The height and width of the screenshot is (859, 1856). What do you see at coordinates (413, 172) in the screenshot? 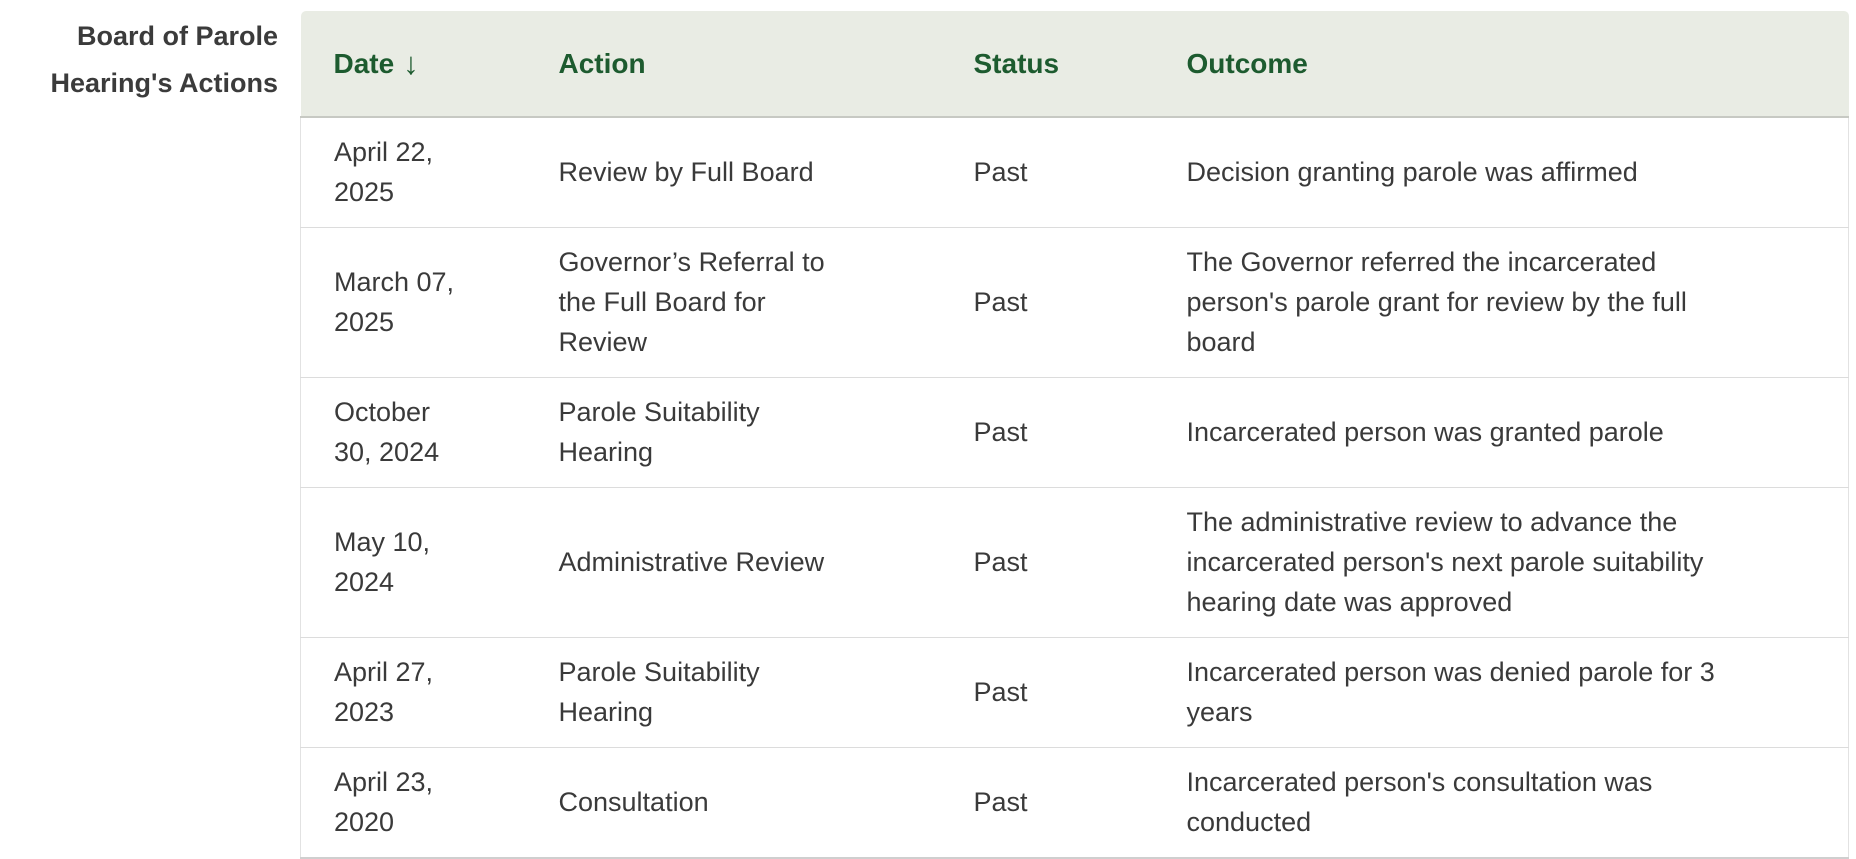
I see `cell-date: April 22, 2025` at bounding box center [413, 172].